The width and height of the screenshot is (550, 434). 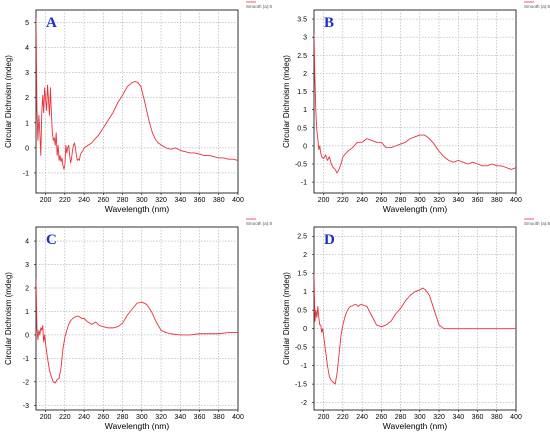 What do you see at coordinates (51, 240) in the screenshot?
I see `panel-label: C` at bounding box center [51, 240].